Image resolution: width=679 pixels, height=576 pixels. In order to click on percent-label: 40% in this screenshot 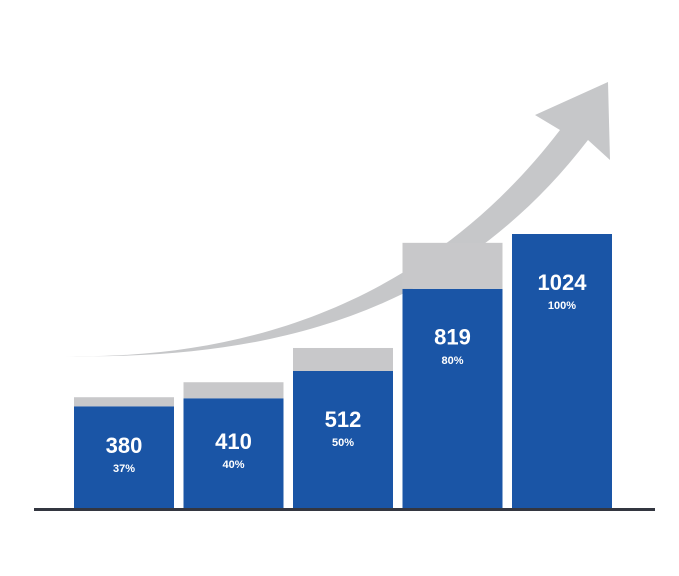, I will do `click(233, 465)`.